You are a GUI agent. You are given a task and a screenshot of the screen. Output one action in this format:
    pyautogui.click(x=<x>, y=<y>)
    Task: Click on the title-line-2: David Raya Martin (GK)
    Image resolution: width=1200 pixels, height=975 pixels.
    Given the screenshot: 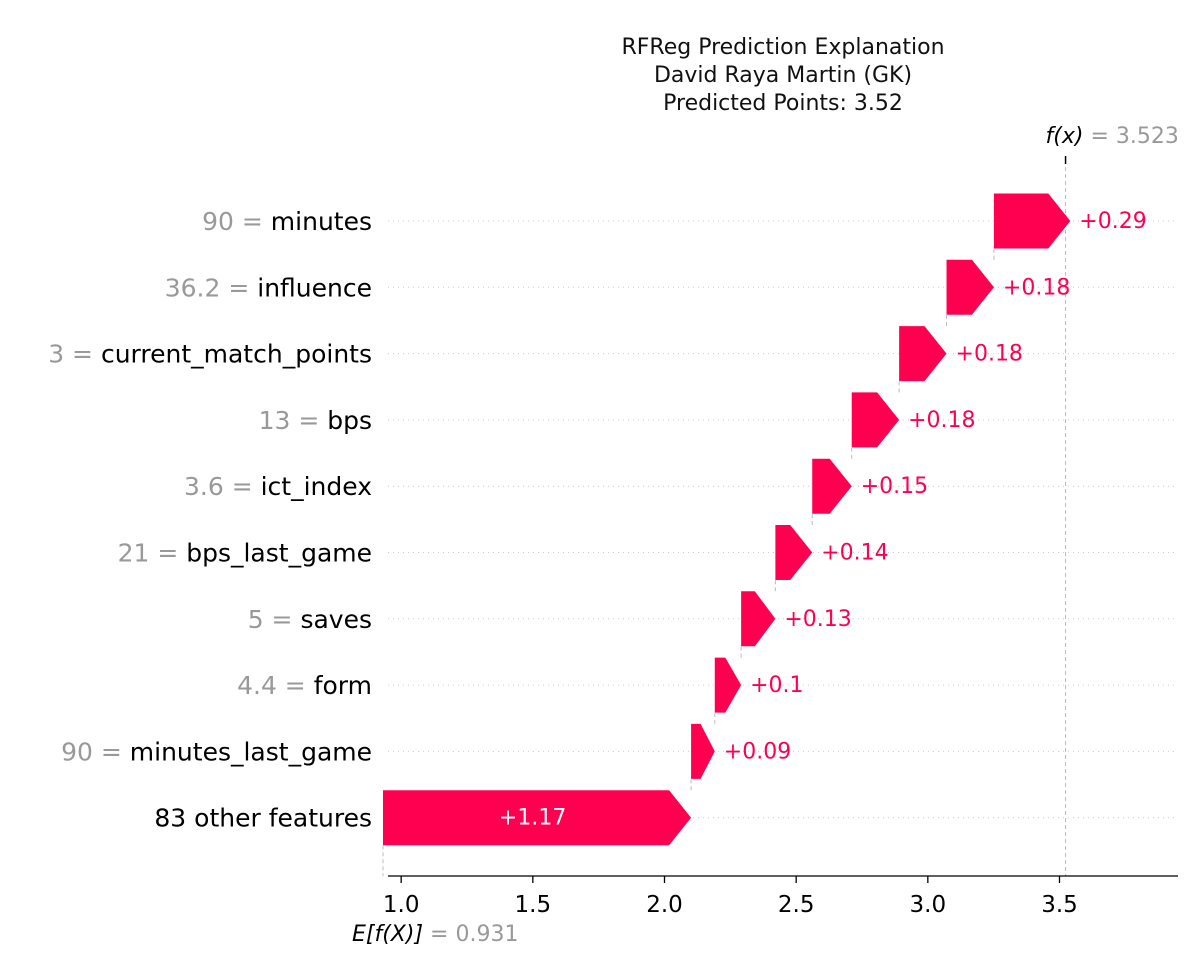 What is the action you would take?
    pyautogui.click(x=783, y=75)
    